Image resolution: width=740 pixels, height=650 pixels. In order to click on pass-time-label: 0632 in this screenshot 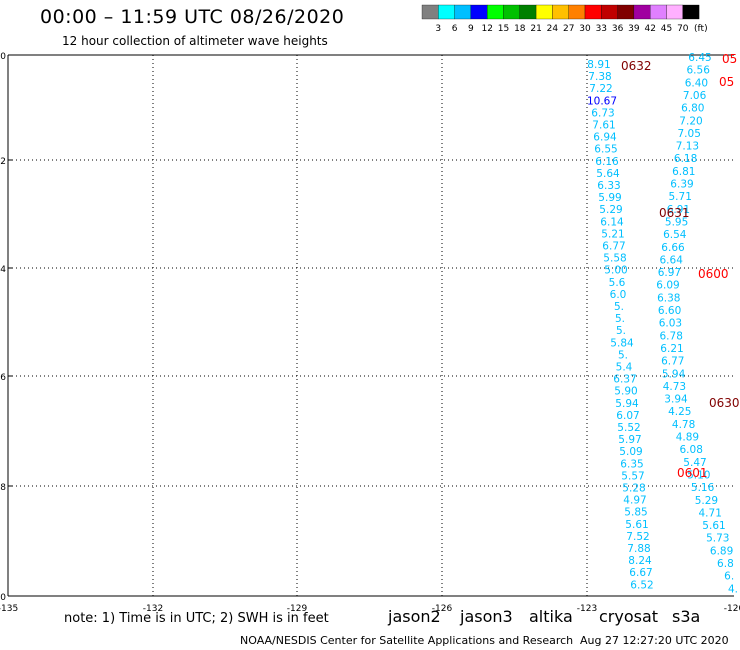, I will do `click(636, 66)`.